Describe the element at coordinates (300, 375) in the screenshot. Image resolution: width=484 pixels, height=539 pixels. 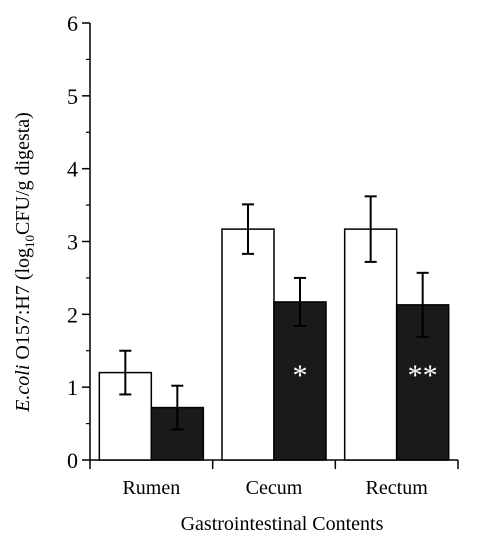
I see `significance-cecum: *` at that location.